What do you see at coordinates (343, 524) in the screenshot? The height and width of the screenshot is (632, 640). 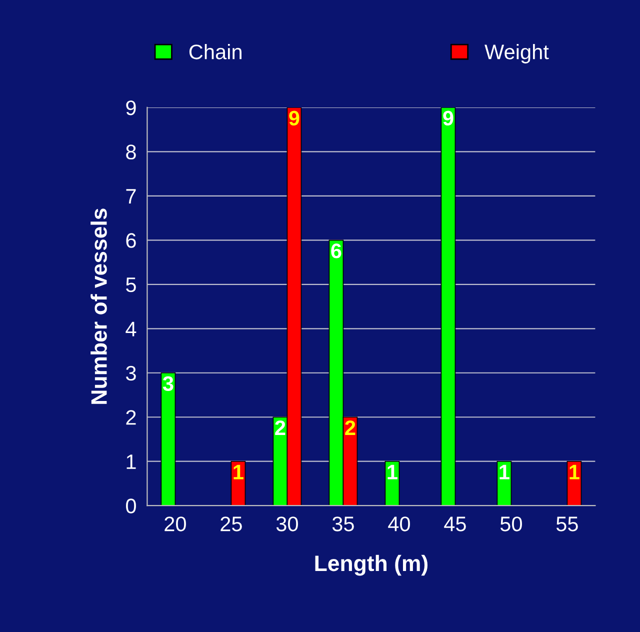 I see `x-tick-label: 35` at bounding box center [343, 524].